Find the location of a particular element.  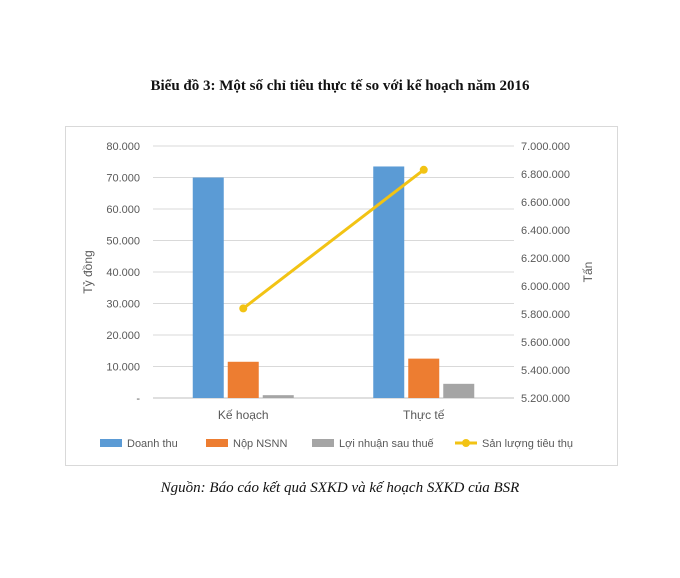

y2-tick-label: 6.800.000 is located at coordinates (545, 175).